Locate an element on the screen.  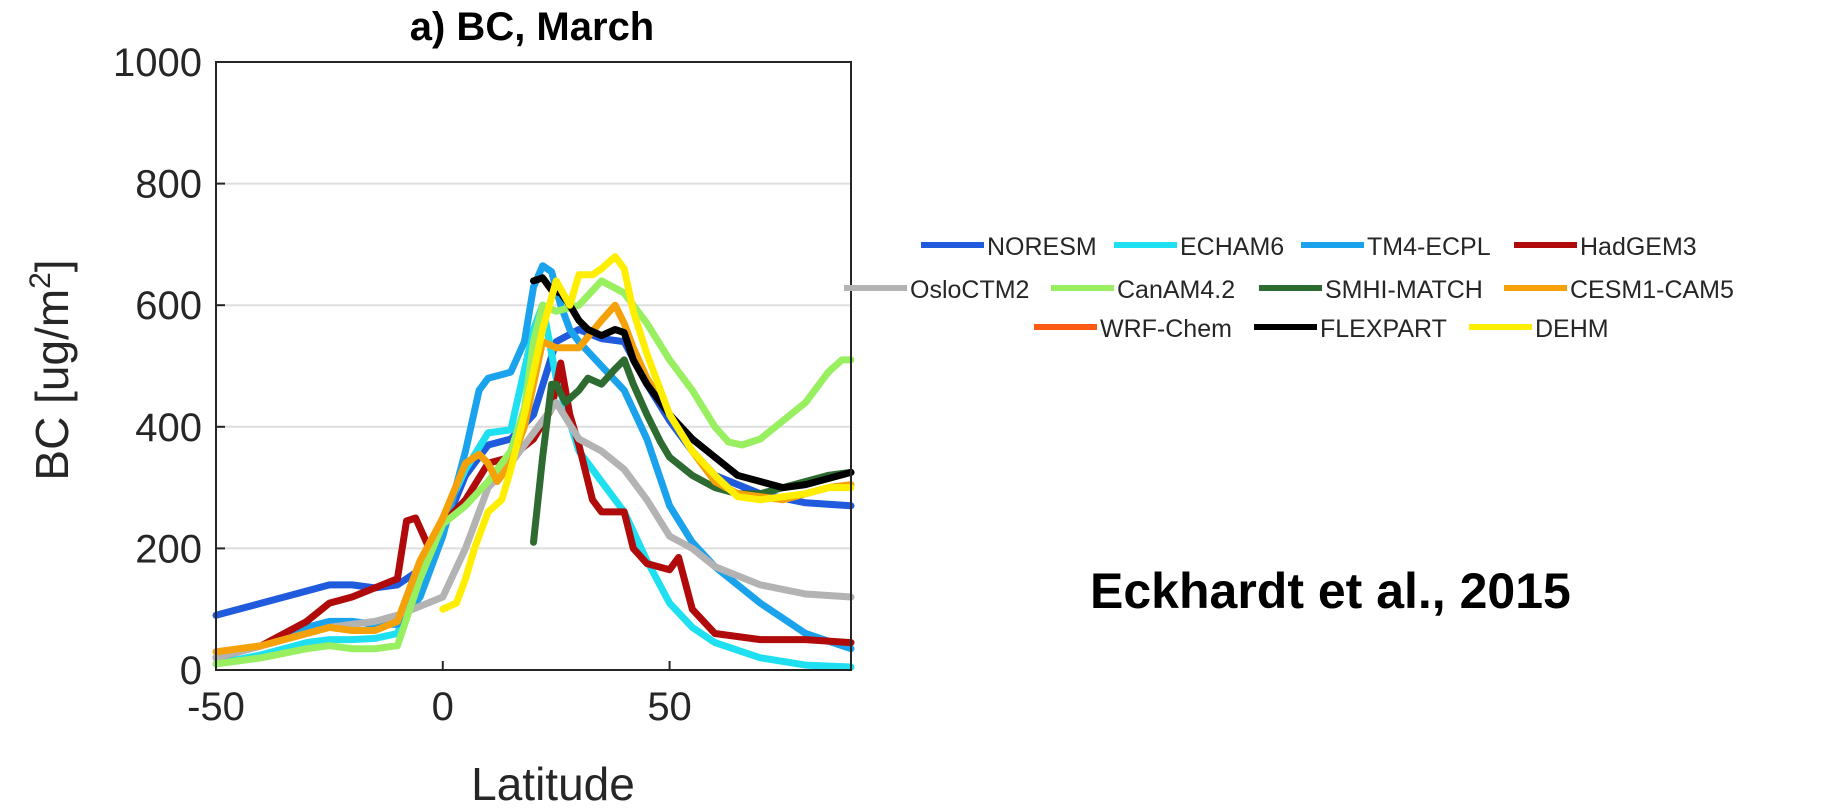
series-line-dehm is located at coordinates (647, 433).